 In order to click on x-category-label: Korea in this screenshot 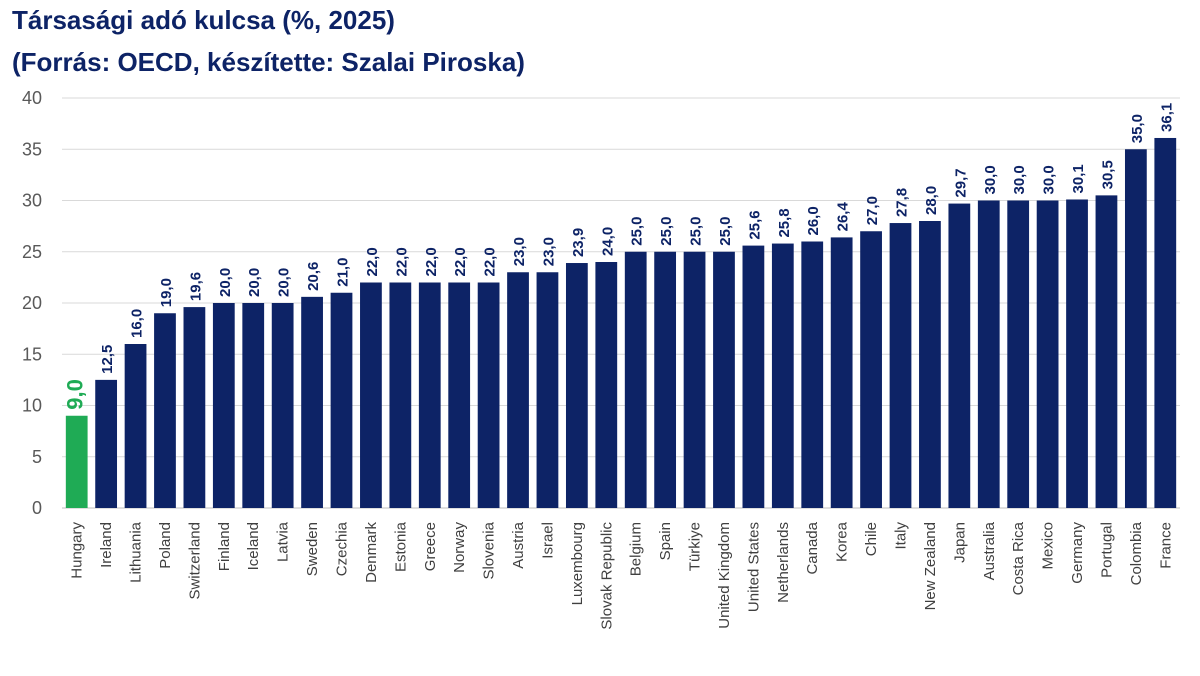, I will do `click(842, 541)`.